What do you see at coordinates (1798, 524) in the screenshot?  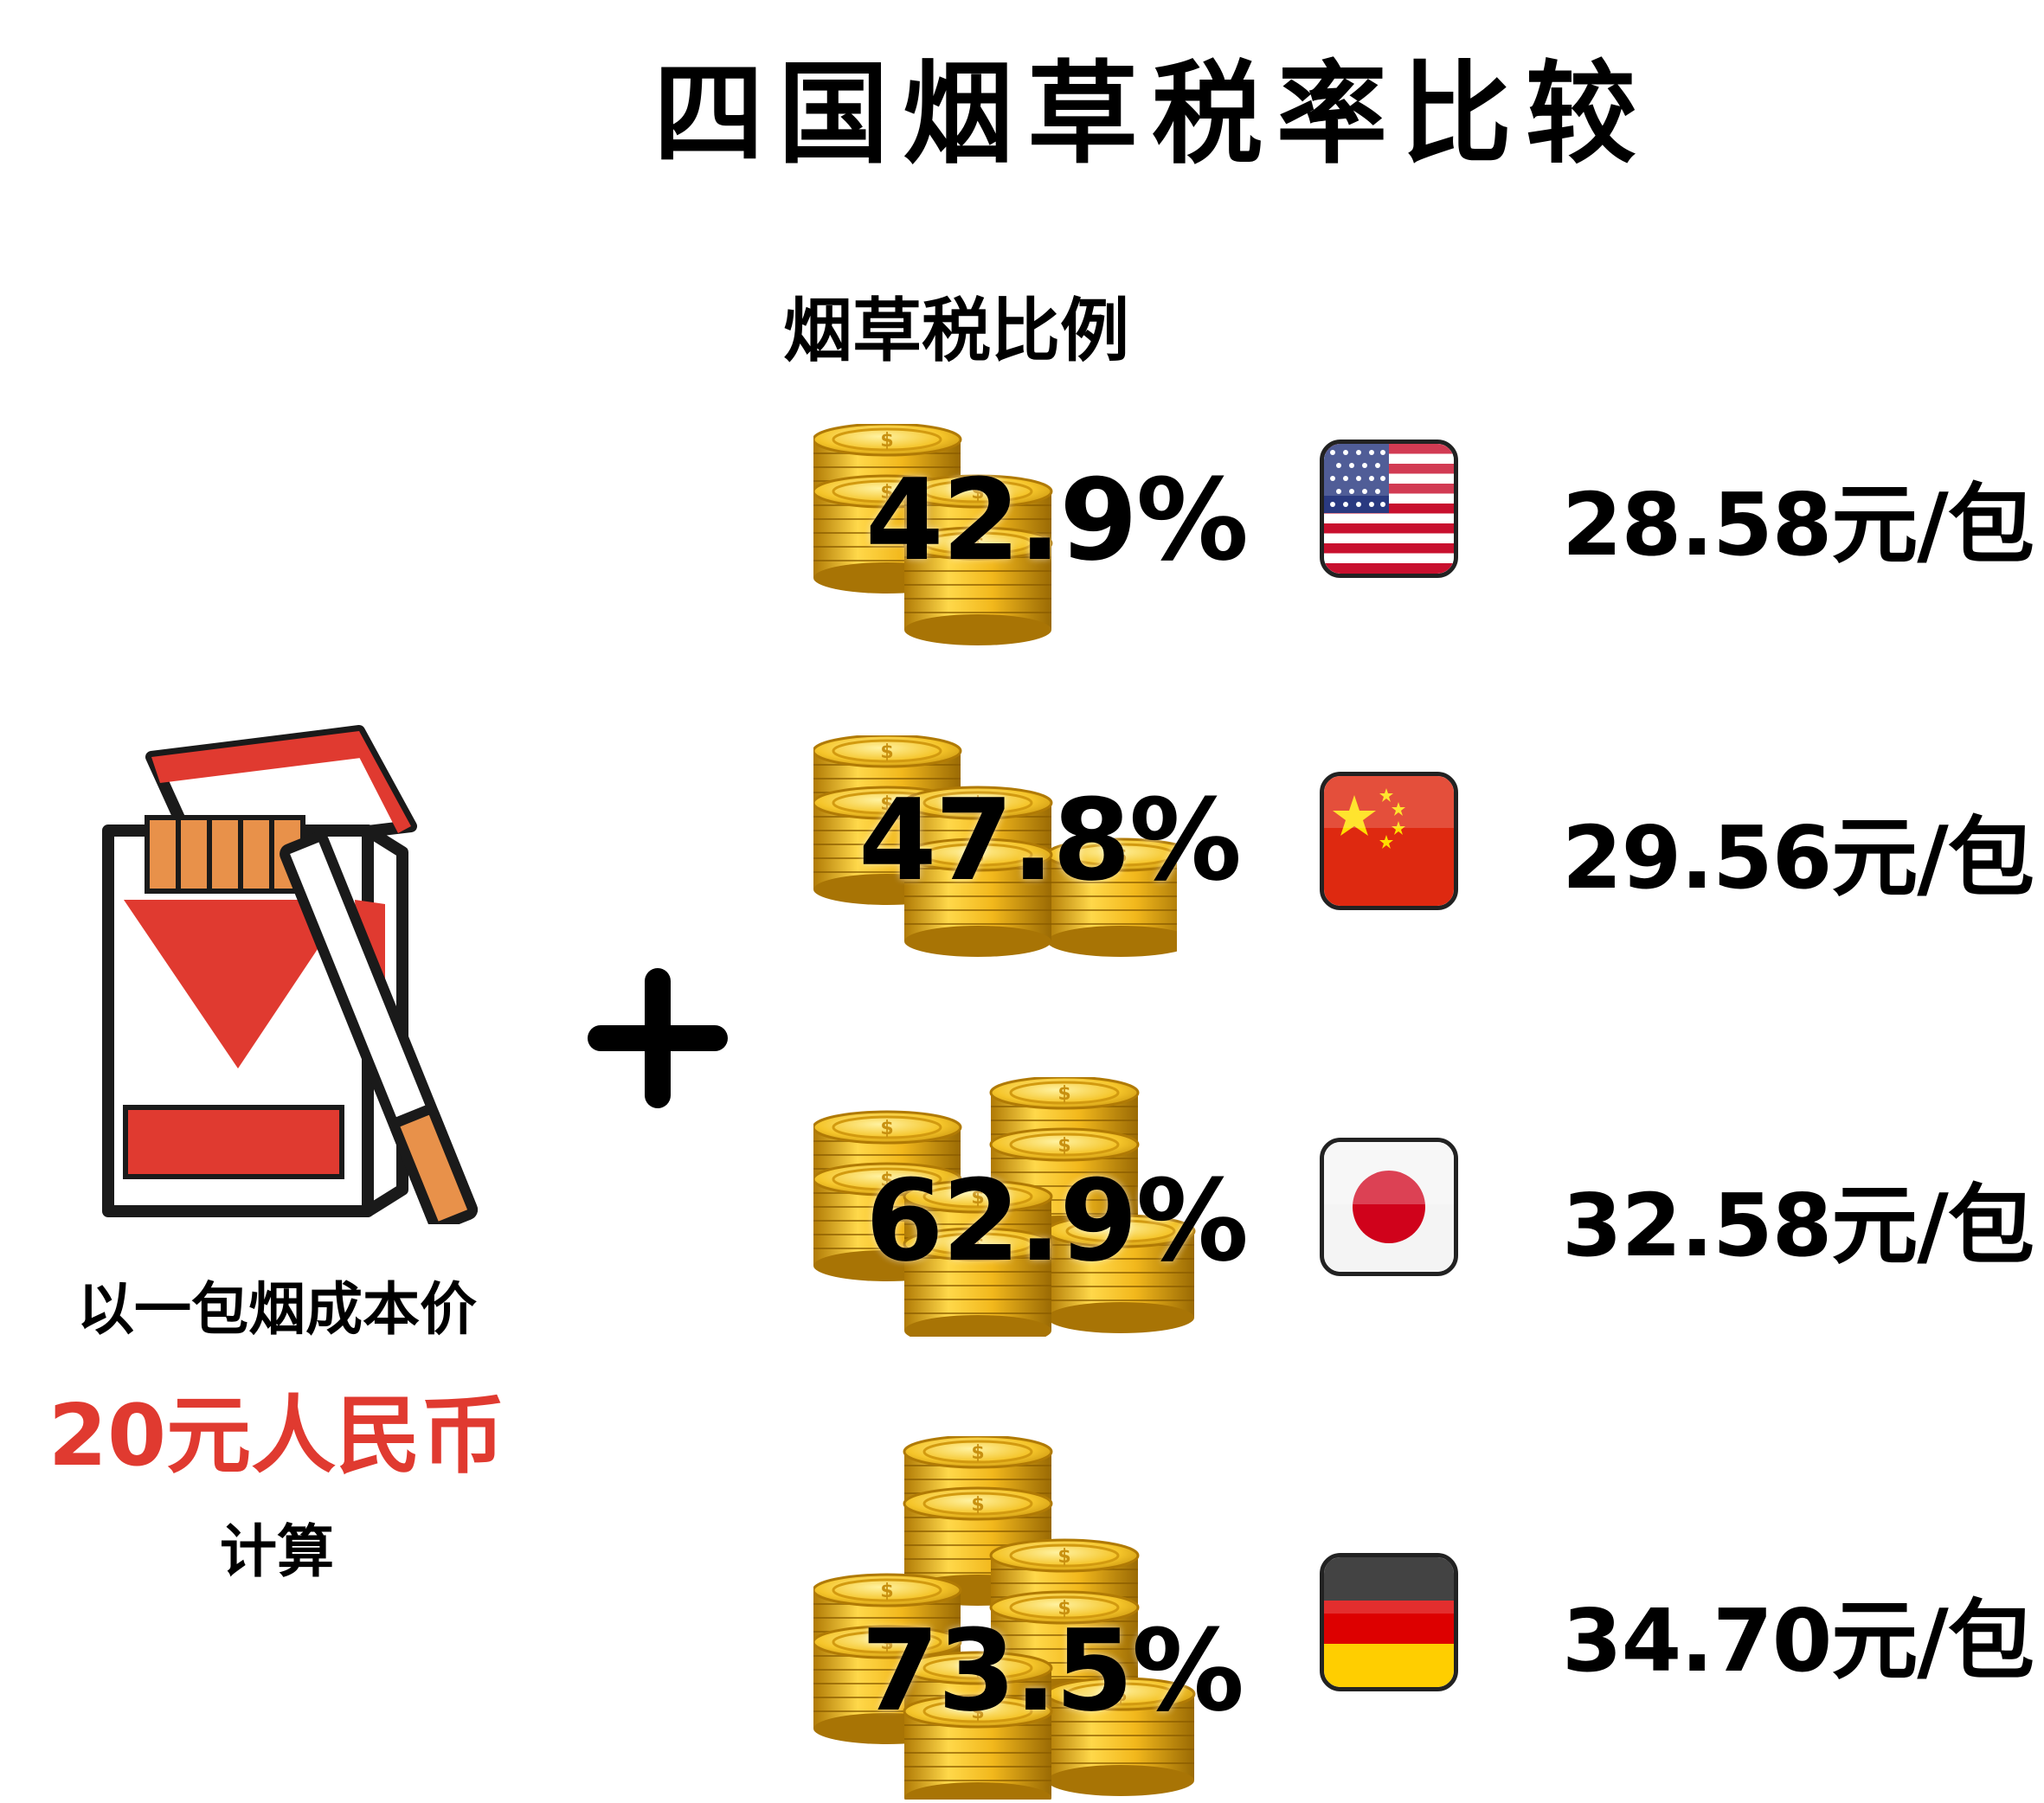 I see `price-usa: 28.58元/包` at bounding box center [1798, 524].